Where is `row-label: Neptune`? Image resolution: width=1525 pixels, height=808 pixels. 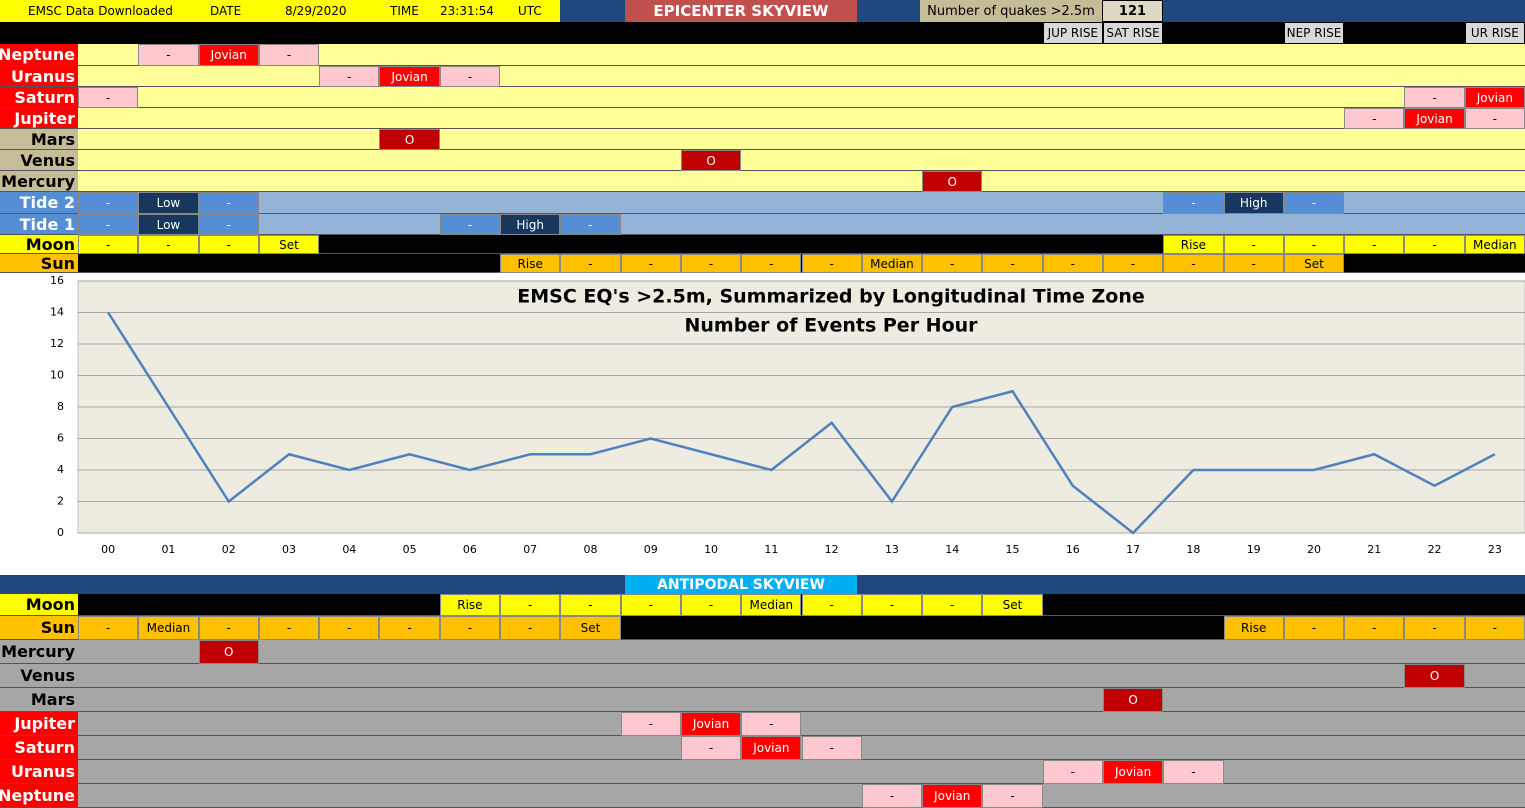
row-label: Neptune is located at coordinates (39, 796).